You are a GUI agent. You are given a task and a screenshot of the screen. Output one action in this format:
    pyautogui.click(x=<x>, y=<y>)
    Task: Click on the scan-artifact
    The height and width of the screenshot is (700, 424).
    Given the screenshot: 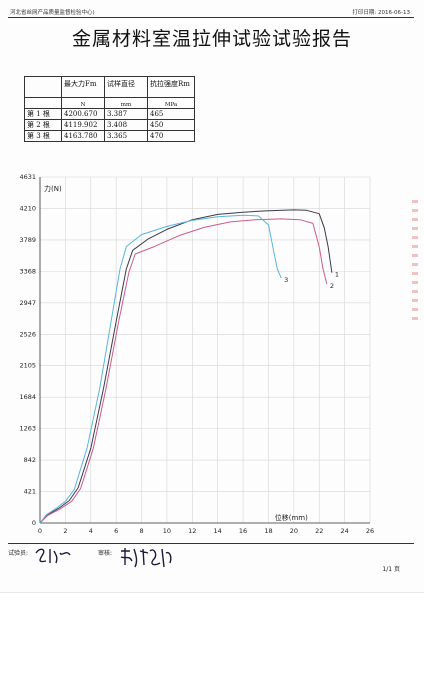 What is the action you would take?
    pyautogui.click(x=415, y=260)
    